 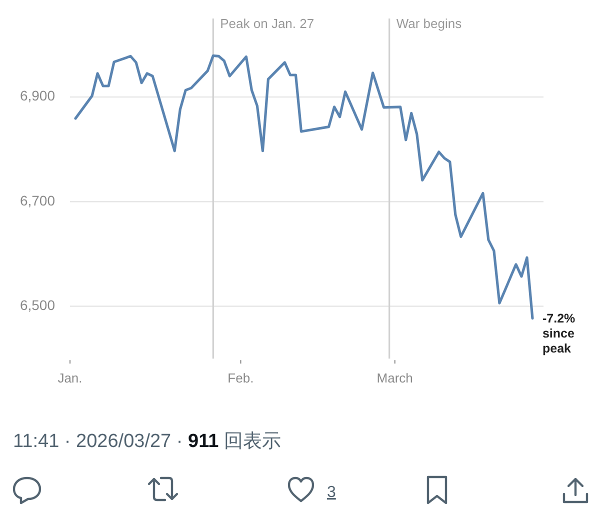 What do you see at coordinates (241, 378) in the screenshot?
I see `x-tick-label: Feb.` at bounding box center [241, 378].